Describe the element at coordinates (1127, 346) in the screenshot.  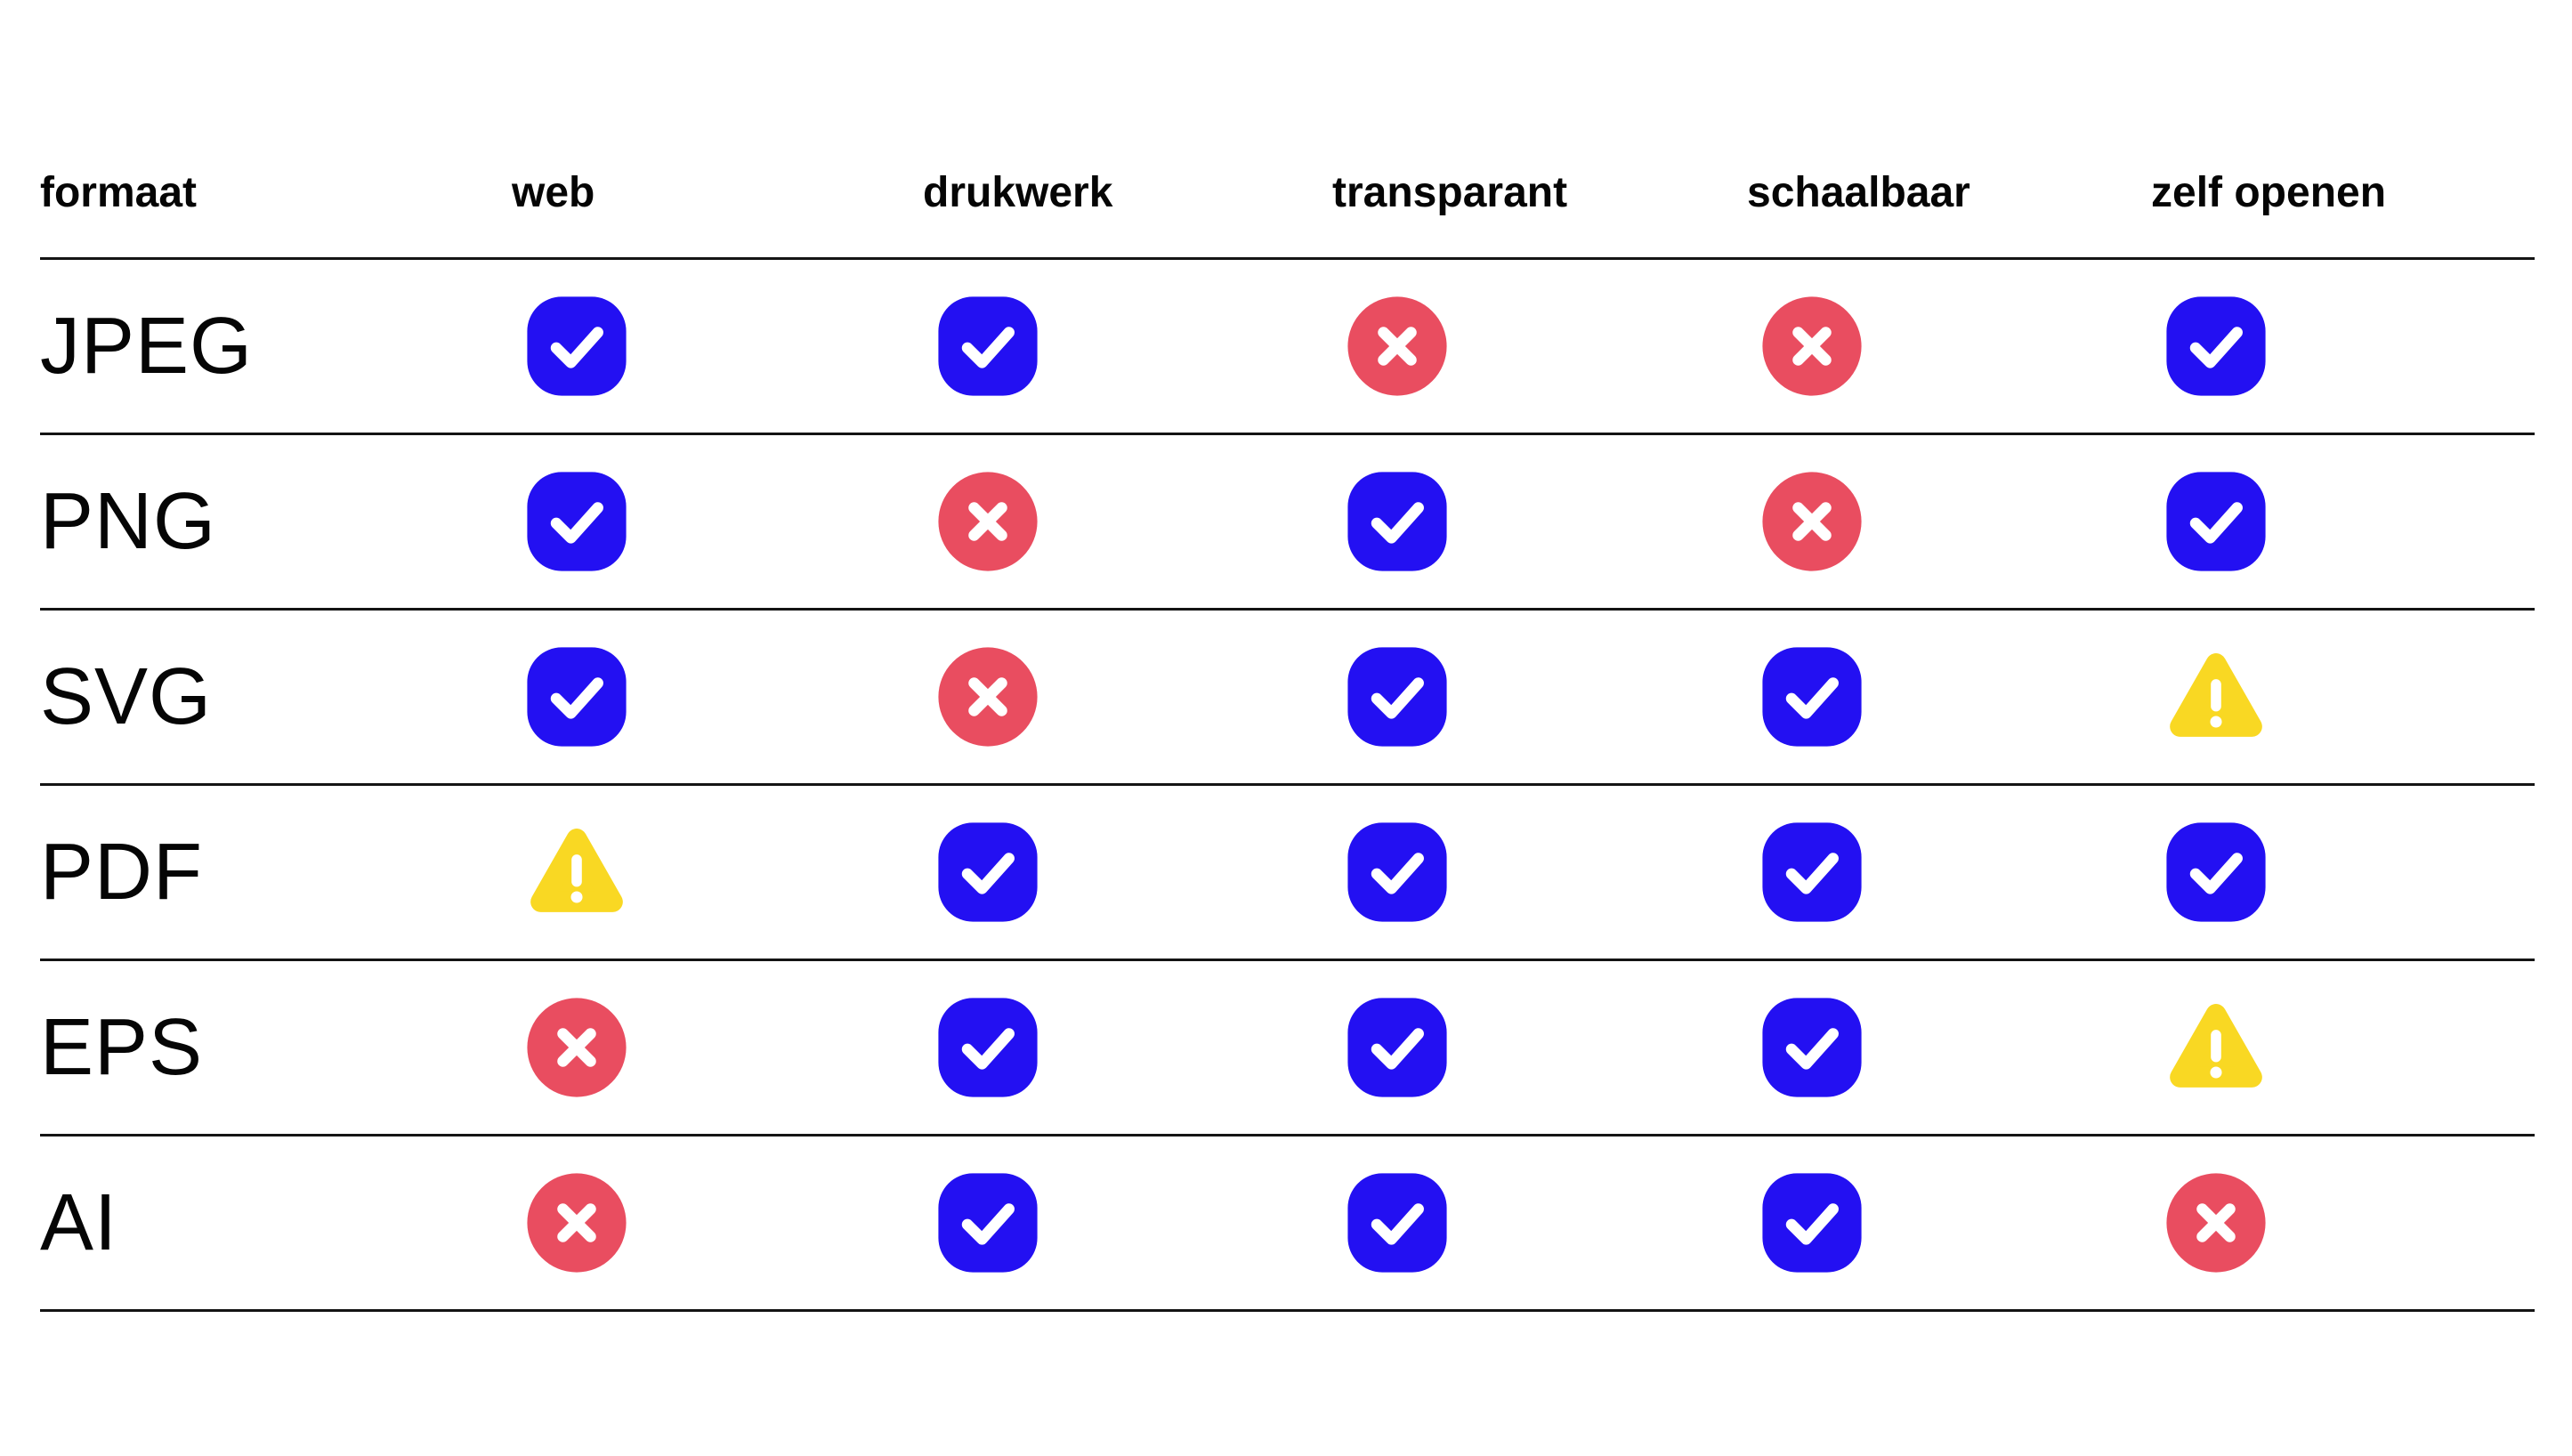
I see `cell-jpeg-drukwerk` at that location.